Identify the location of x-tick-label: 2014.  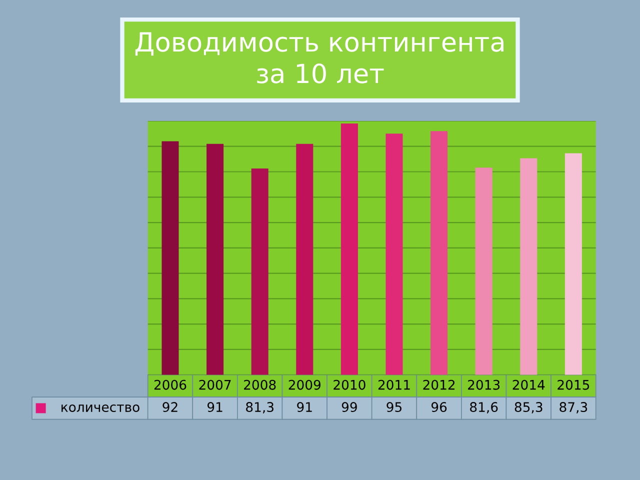
(528, 385).